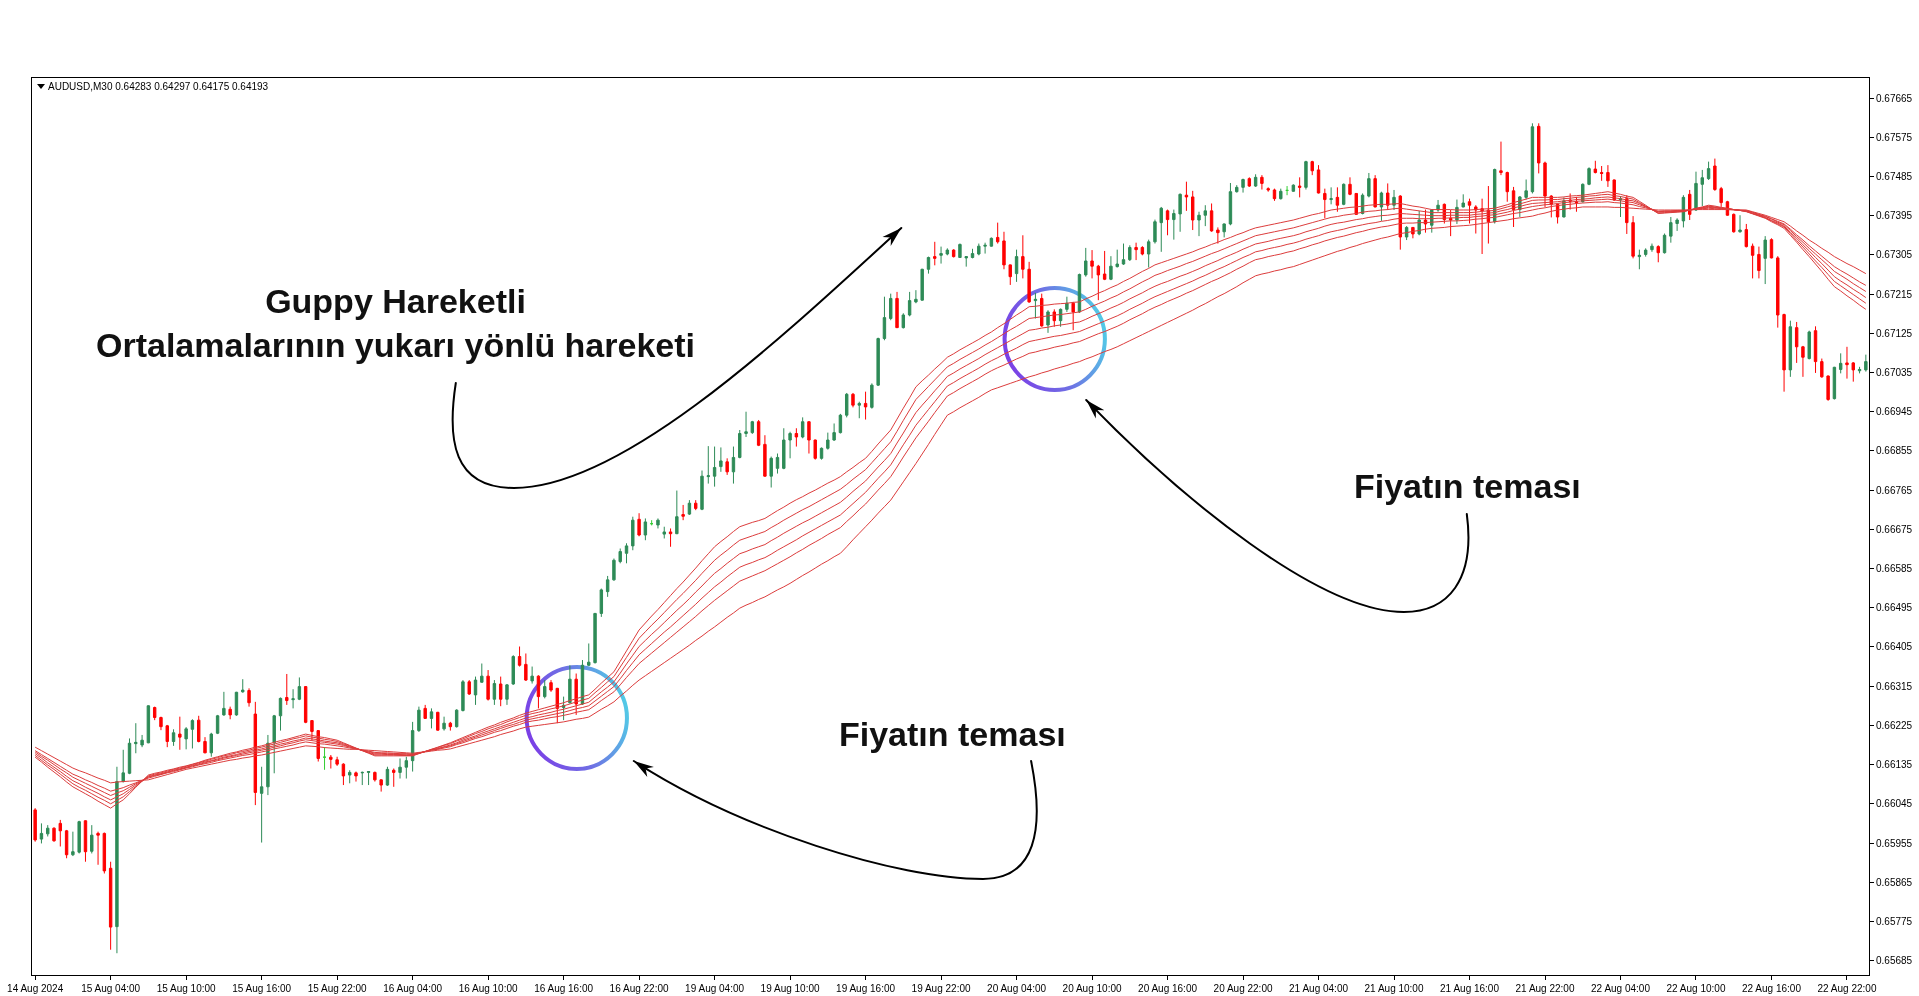 Image resolution: width=1919 pixels, height=996 pixels. I want to click on y-tick-label: 0.67575, so click(1894, 137).